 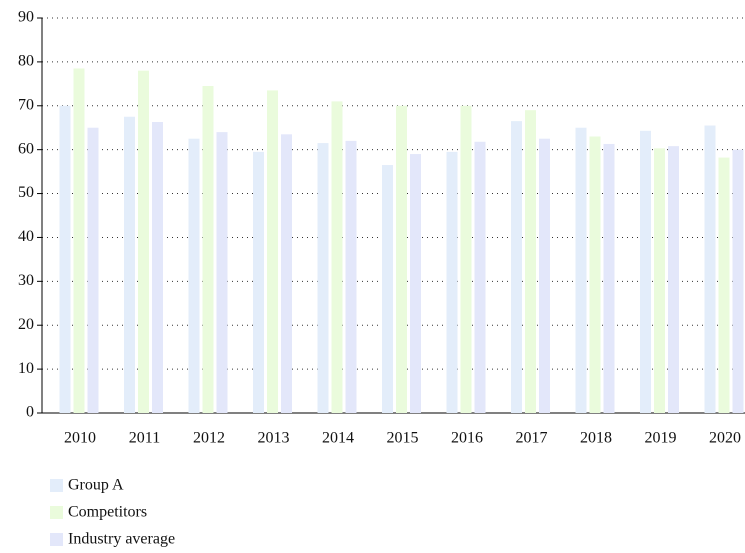 What do you see at coordinates (338, 438) in the screenshot?
I see `x-tick-label: 2014` at bounding box center [338, 438].